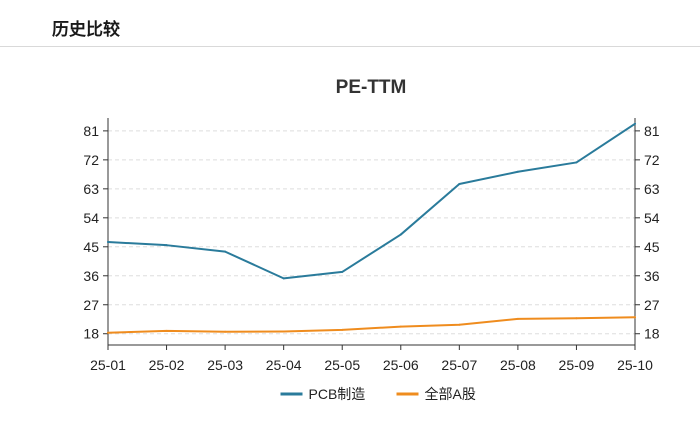 The height and width of the screenshot is (423, 700). What do you see at coordinates (378, 394) in the screenshot?
I see `legend: PCB制造 全部A股` at bounding box center [378, 394].